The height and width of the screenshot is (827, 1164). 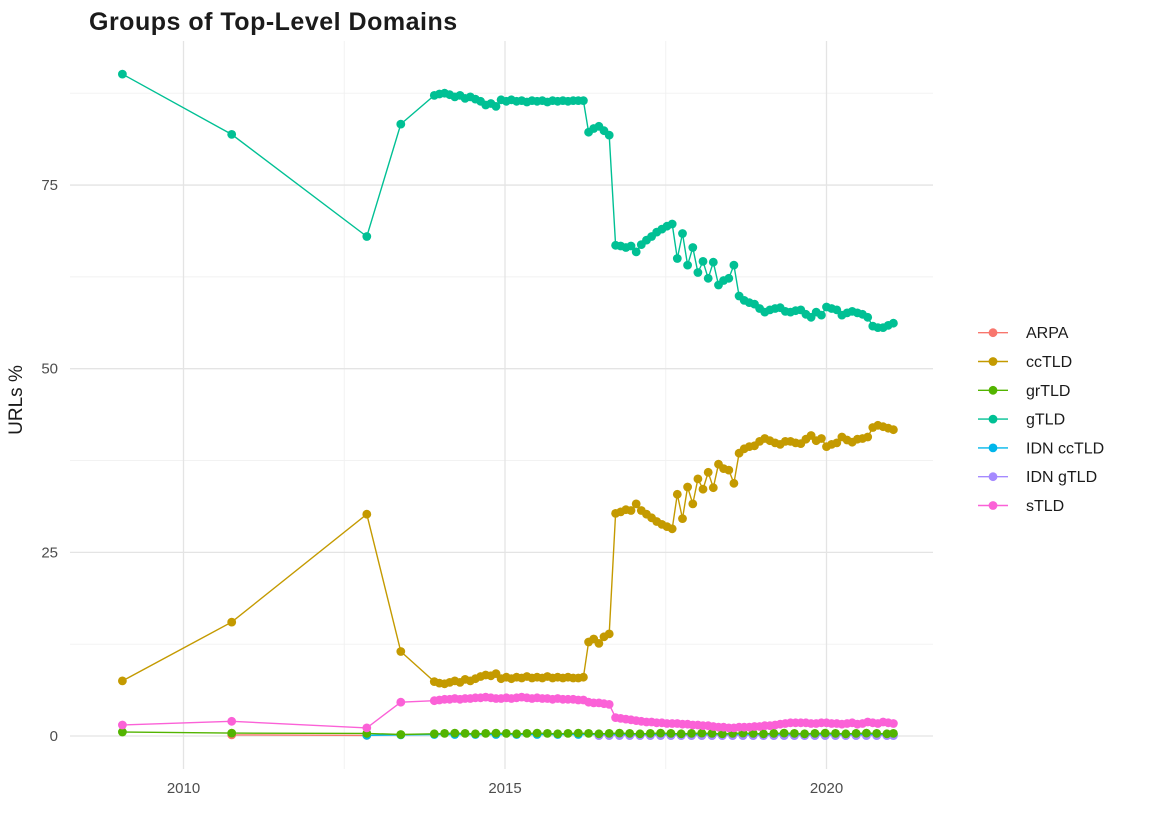 I want to click on legend-item-cctld: ccTLD, so click(x=1025, y=362).